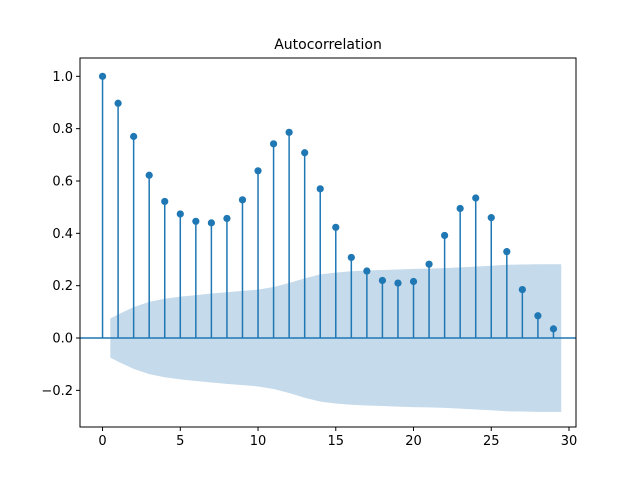 This screenshot has width=640, height=480. Describe the element at coordinates (258, 441) in the screenshot. I see `x-tick-label: 10` at that location.